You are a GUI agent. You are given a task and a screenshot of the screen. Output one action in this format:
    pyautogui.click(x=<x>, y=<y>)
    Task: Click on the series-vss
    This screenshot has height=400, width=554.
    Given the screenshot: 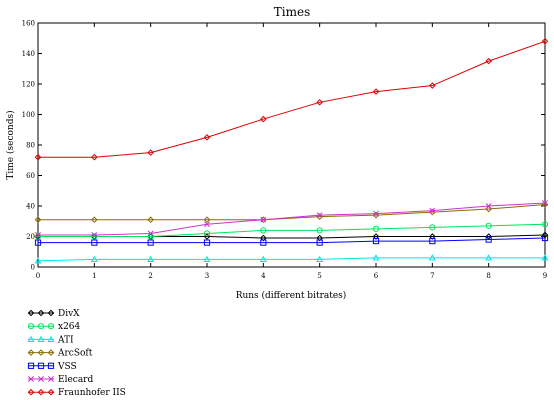 What is the action you would take?
    pyautogui.click(x=291, y=240)
    